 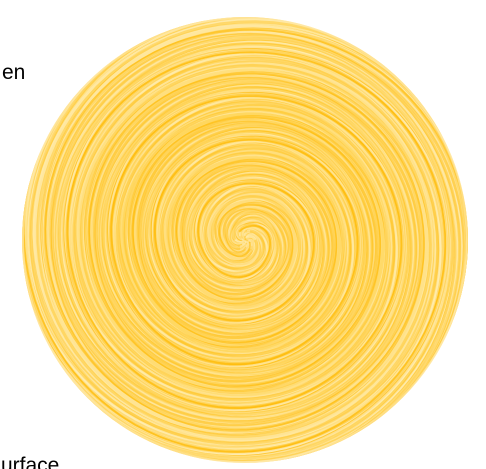 I want to click on cropped-text-top: en, so click(x=14, y=72).